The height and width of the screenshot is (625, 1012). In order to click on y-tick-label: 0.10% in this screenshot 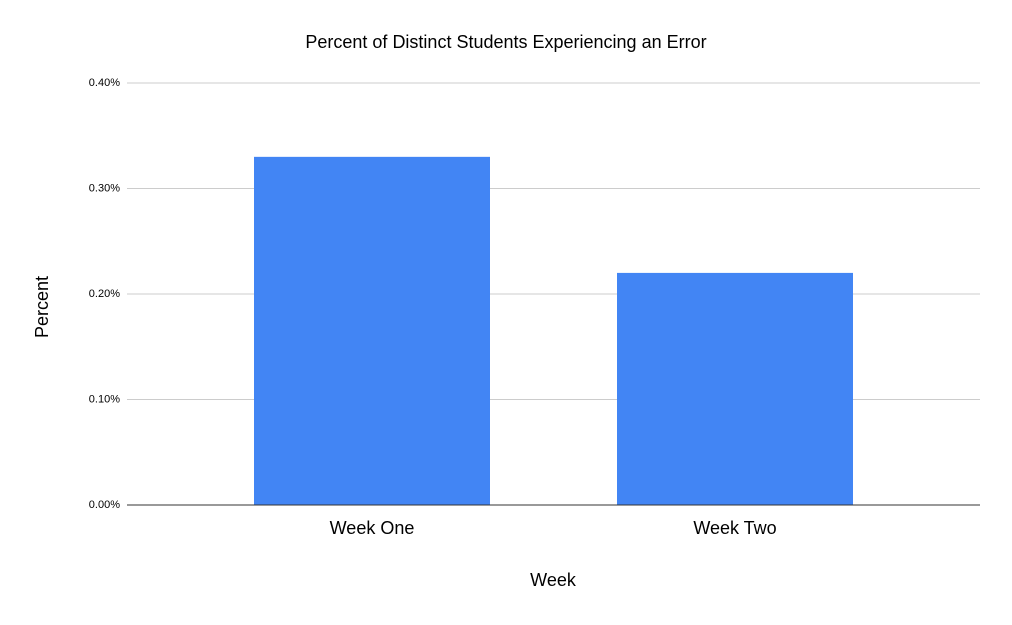, I will do `click(104, 399)`.